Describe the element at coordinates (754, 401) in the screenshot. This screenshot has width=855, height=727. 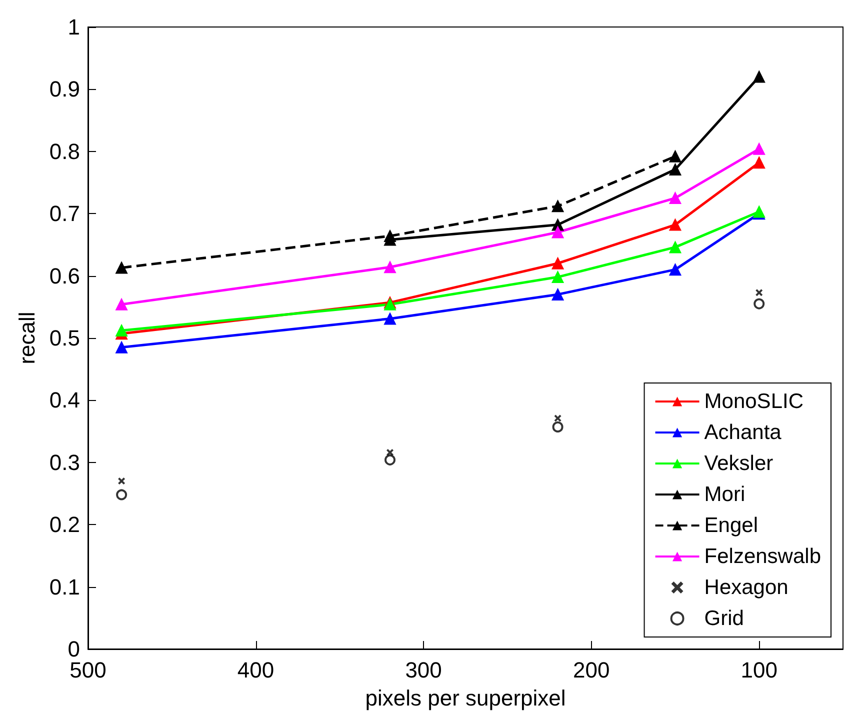
I see `legend-label: MonoSLIC` at that location.